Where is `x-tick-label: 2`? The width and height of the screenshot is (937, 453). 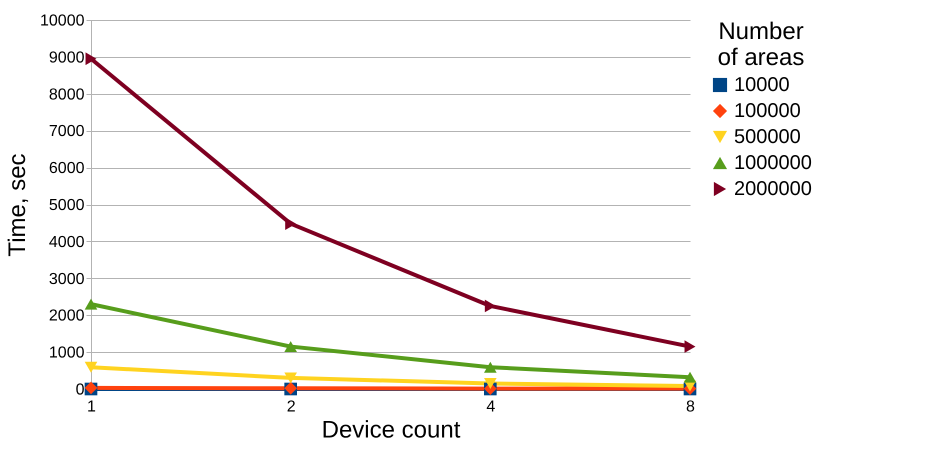
x-tick-label: 2 is located at coordinates (291, 407).